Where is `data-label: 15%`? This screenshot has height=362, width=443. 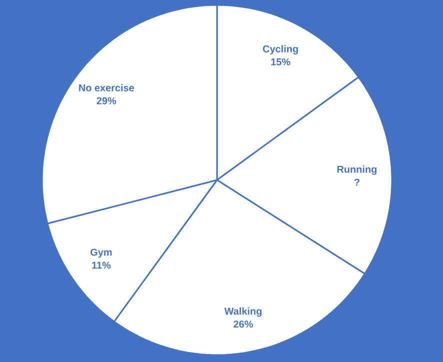
data-label: 15% is located at coordinates (280, 62).